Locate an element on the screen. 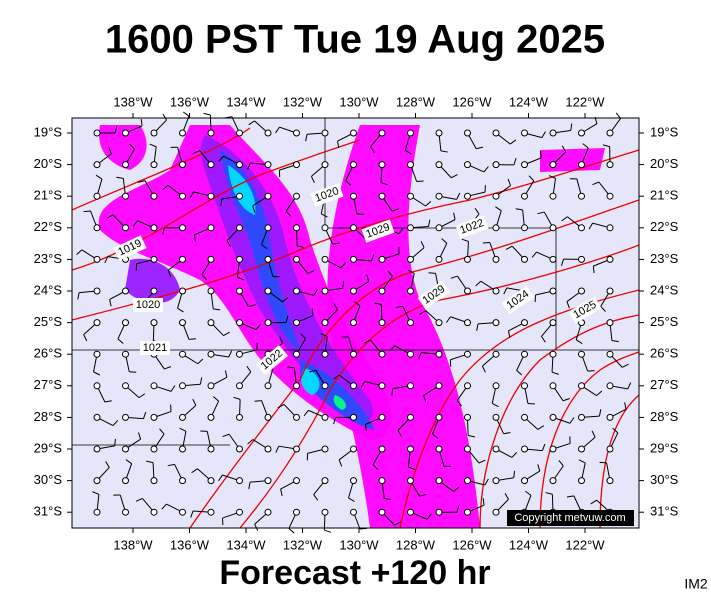  copyright: Copyright metvuw.com is located at coordinates (569, 518).